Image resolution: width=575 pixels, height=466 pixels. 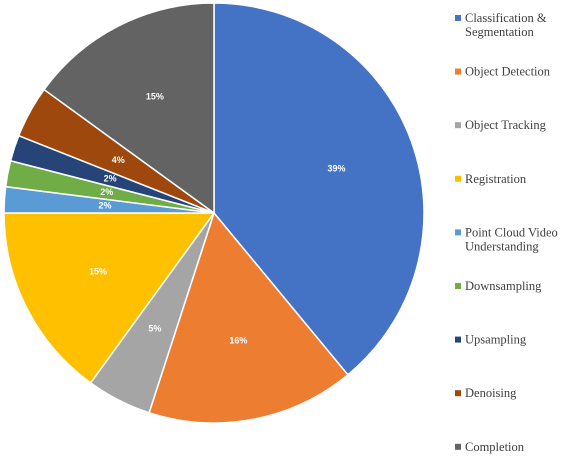 I want to click on pie-data-label-3: 15%, so click(x=98, y=271).